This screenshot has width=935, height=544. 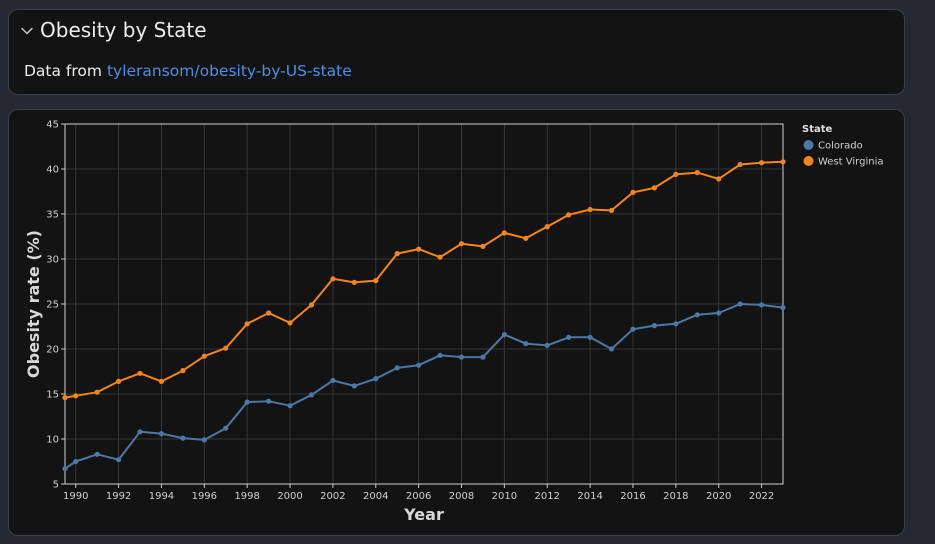 I want to click on y-tick-label: 35, so click(x=52, y=215).